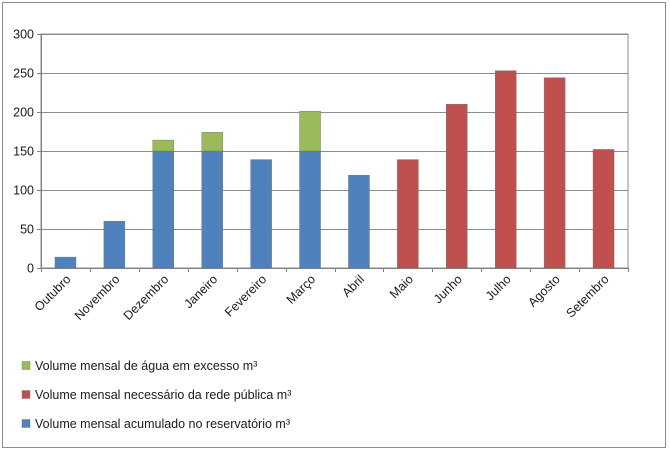 The height and width of the screenshot is (452, 670). Describe the element at coordinates (53, 293) in the screenshot. I see `x-tick-label: Outubro` at that location.